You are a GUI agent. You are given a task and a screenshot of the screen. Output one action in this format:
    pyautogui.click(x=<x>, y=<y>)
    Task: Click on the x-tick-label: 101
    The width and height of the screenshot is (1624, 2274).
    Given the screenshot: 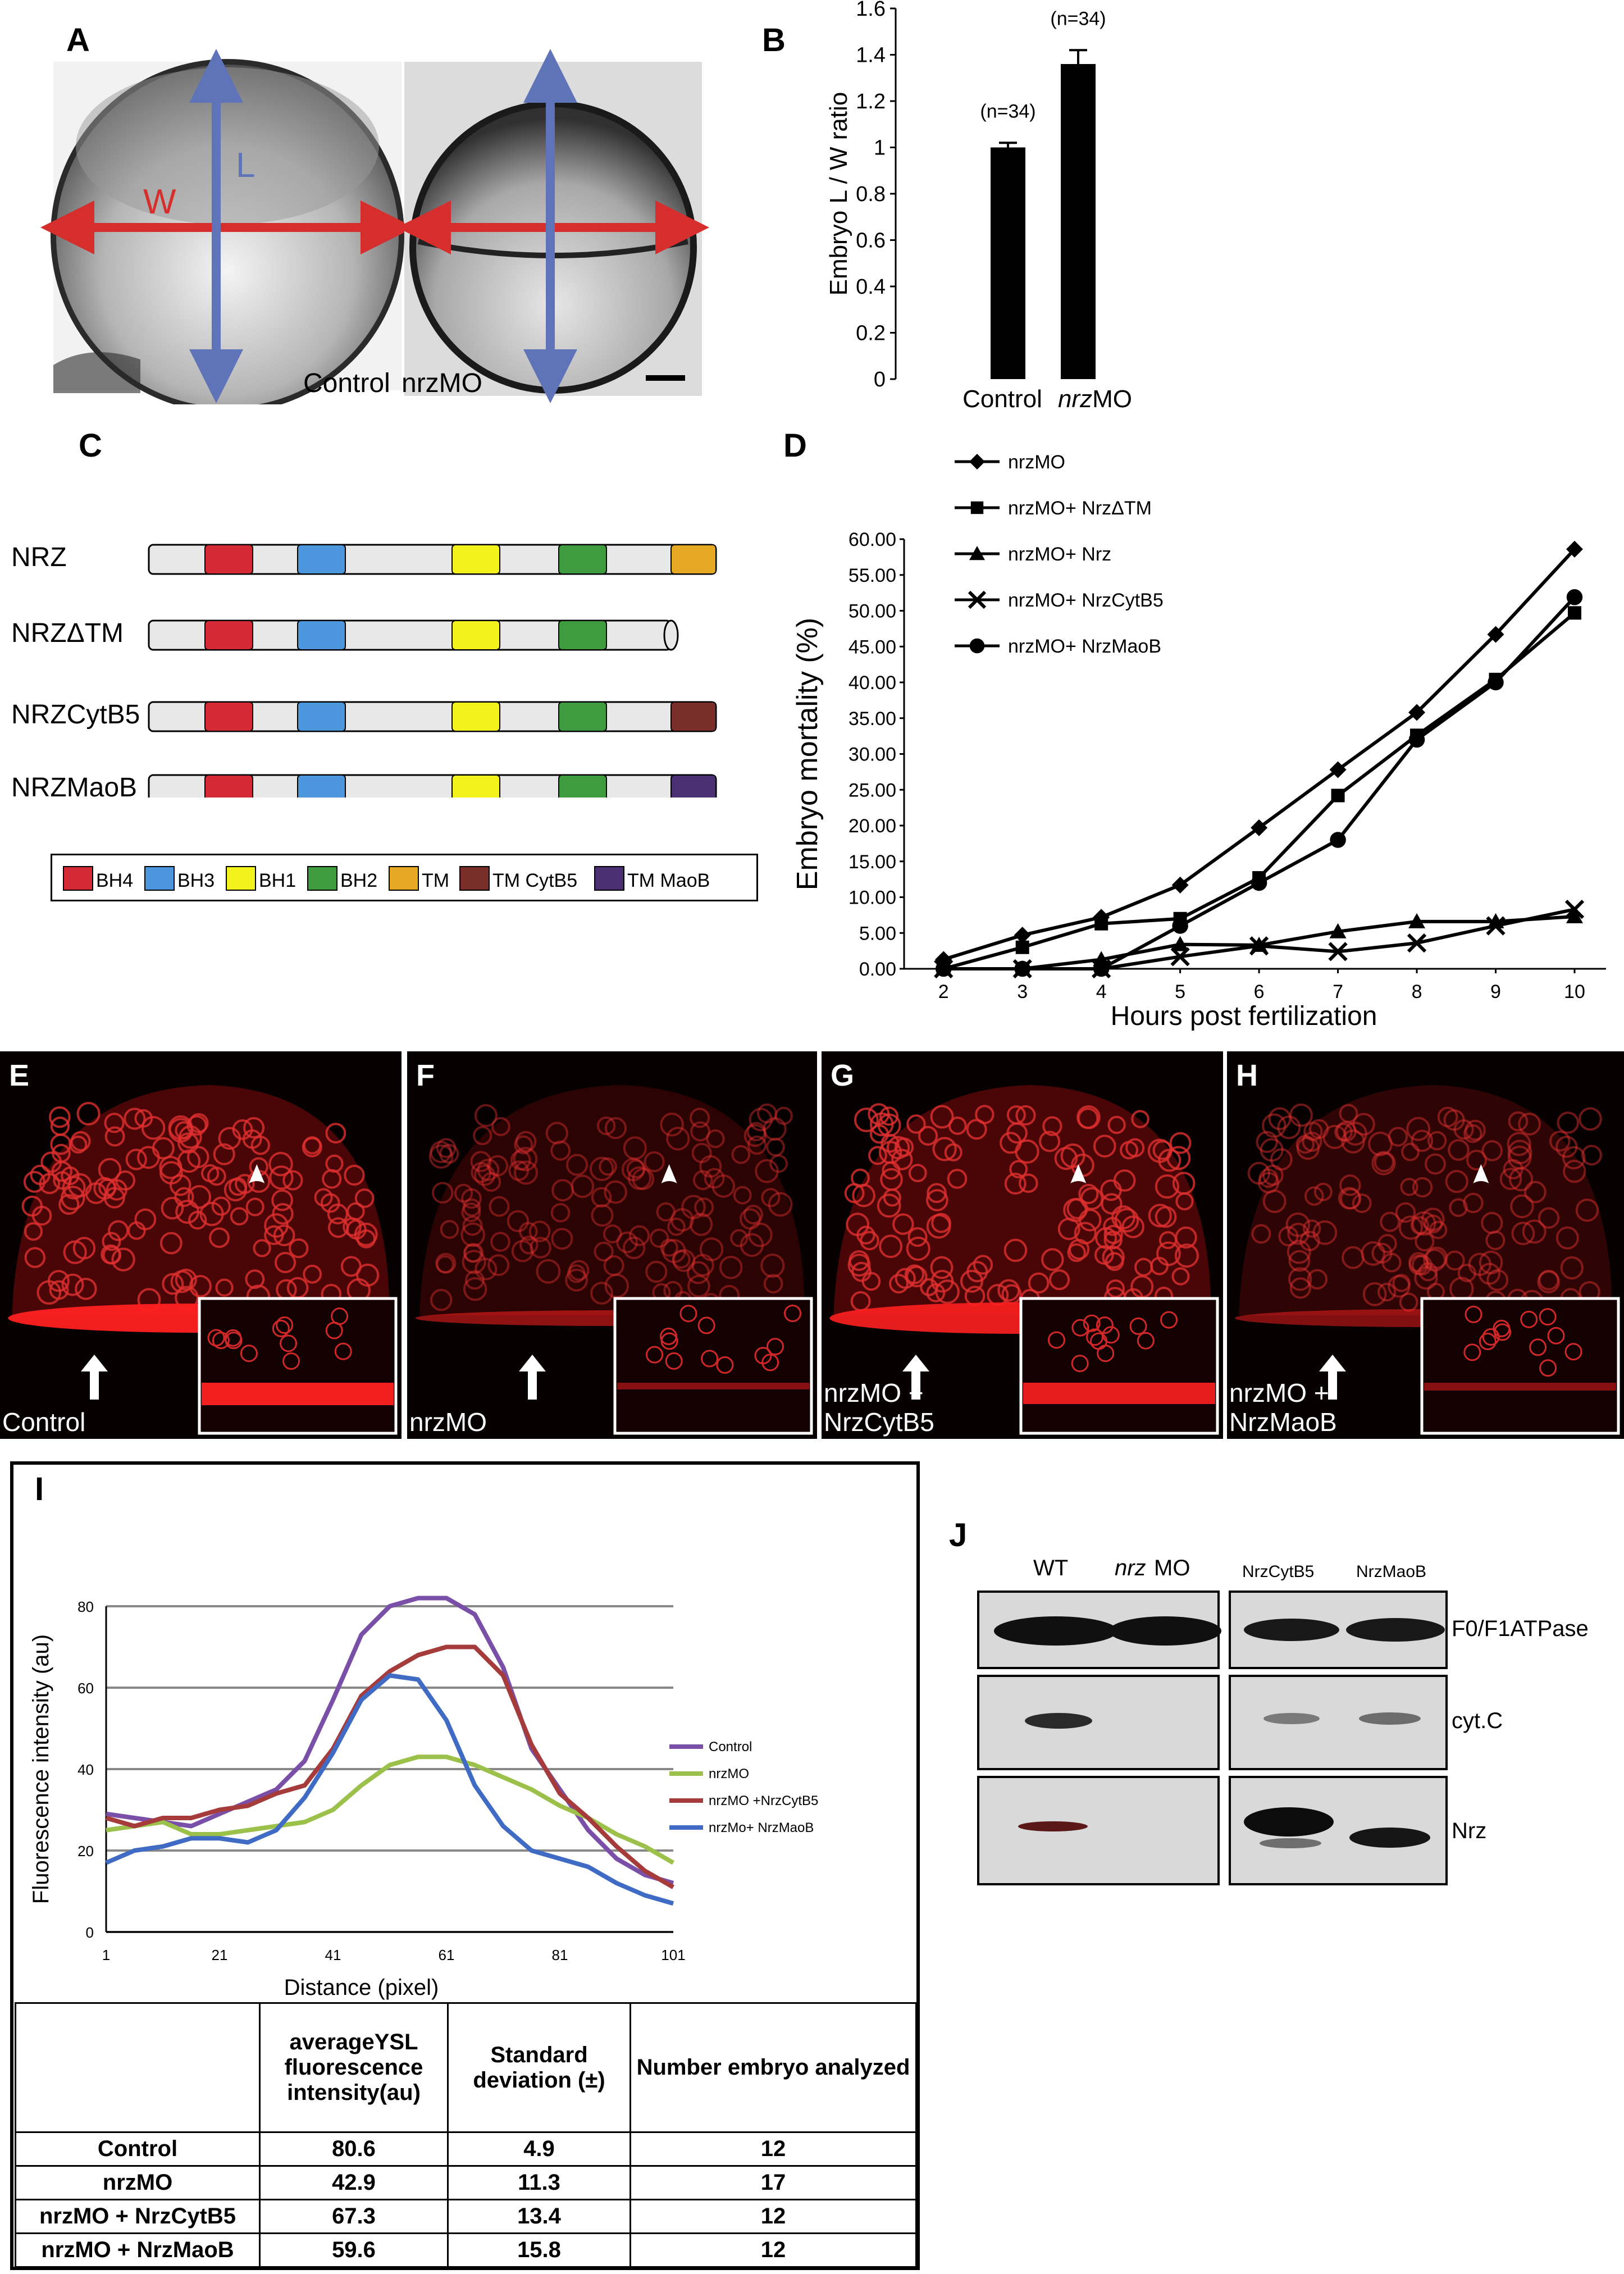 What is the action you would take?
    pyautogui.click(x=673, y=1955)
    